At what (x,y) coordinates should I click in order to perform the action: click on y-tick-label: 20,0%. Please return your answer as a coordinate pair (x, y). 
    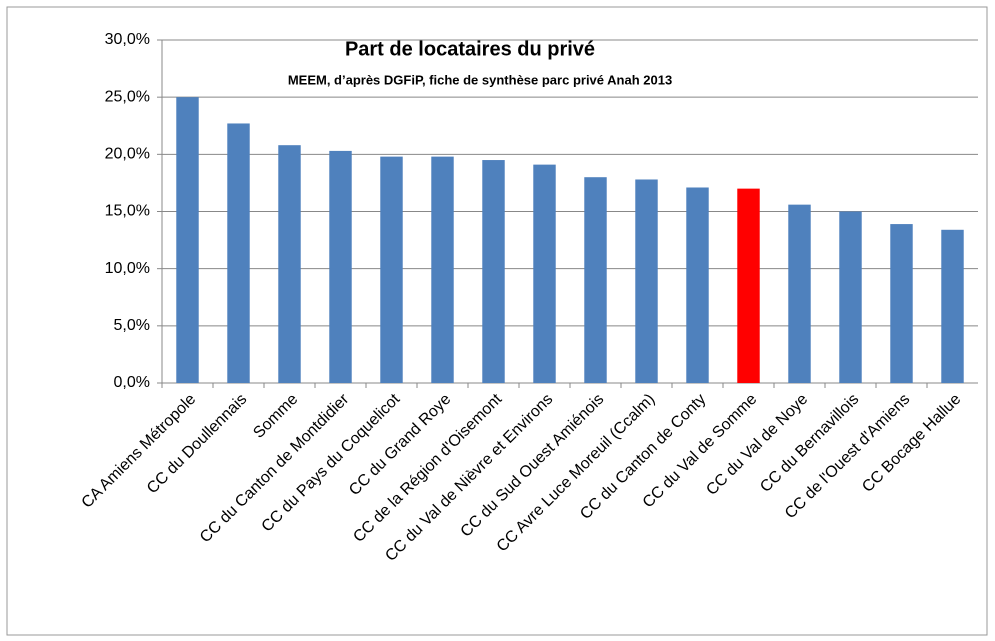
    Looking at the image, I should click on (127, 154).